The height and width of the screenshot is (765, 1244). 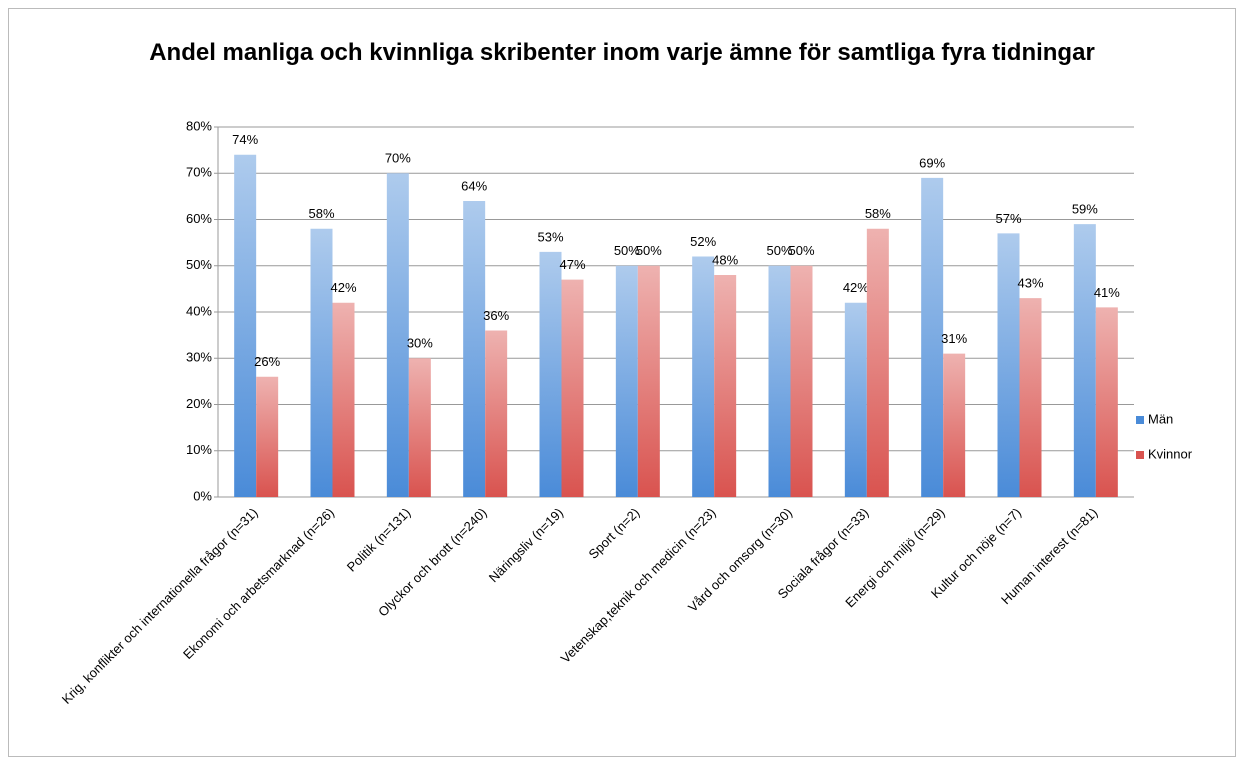 I want to click on y-tick-label: 70%, so click(x=199, y=172).